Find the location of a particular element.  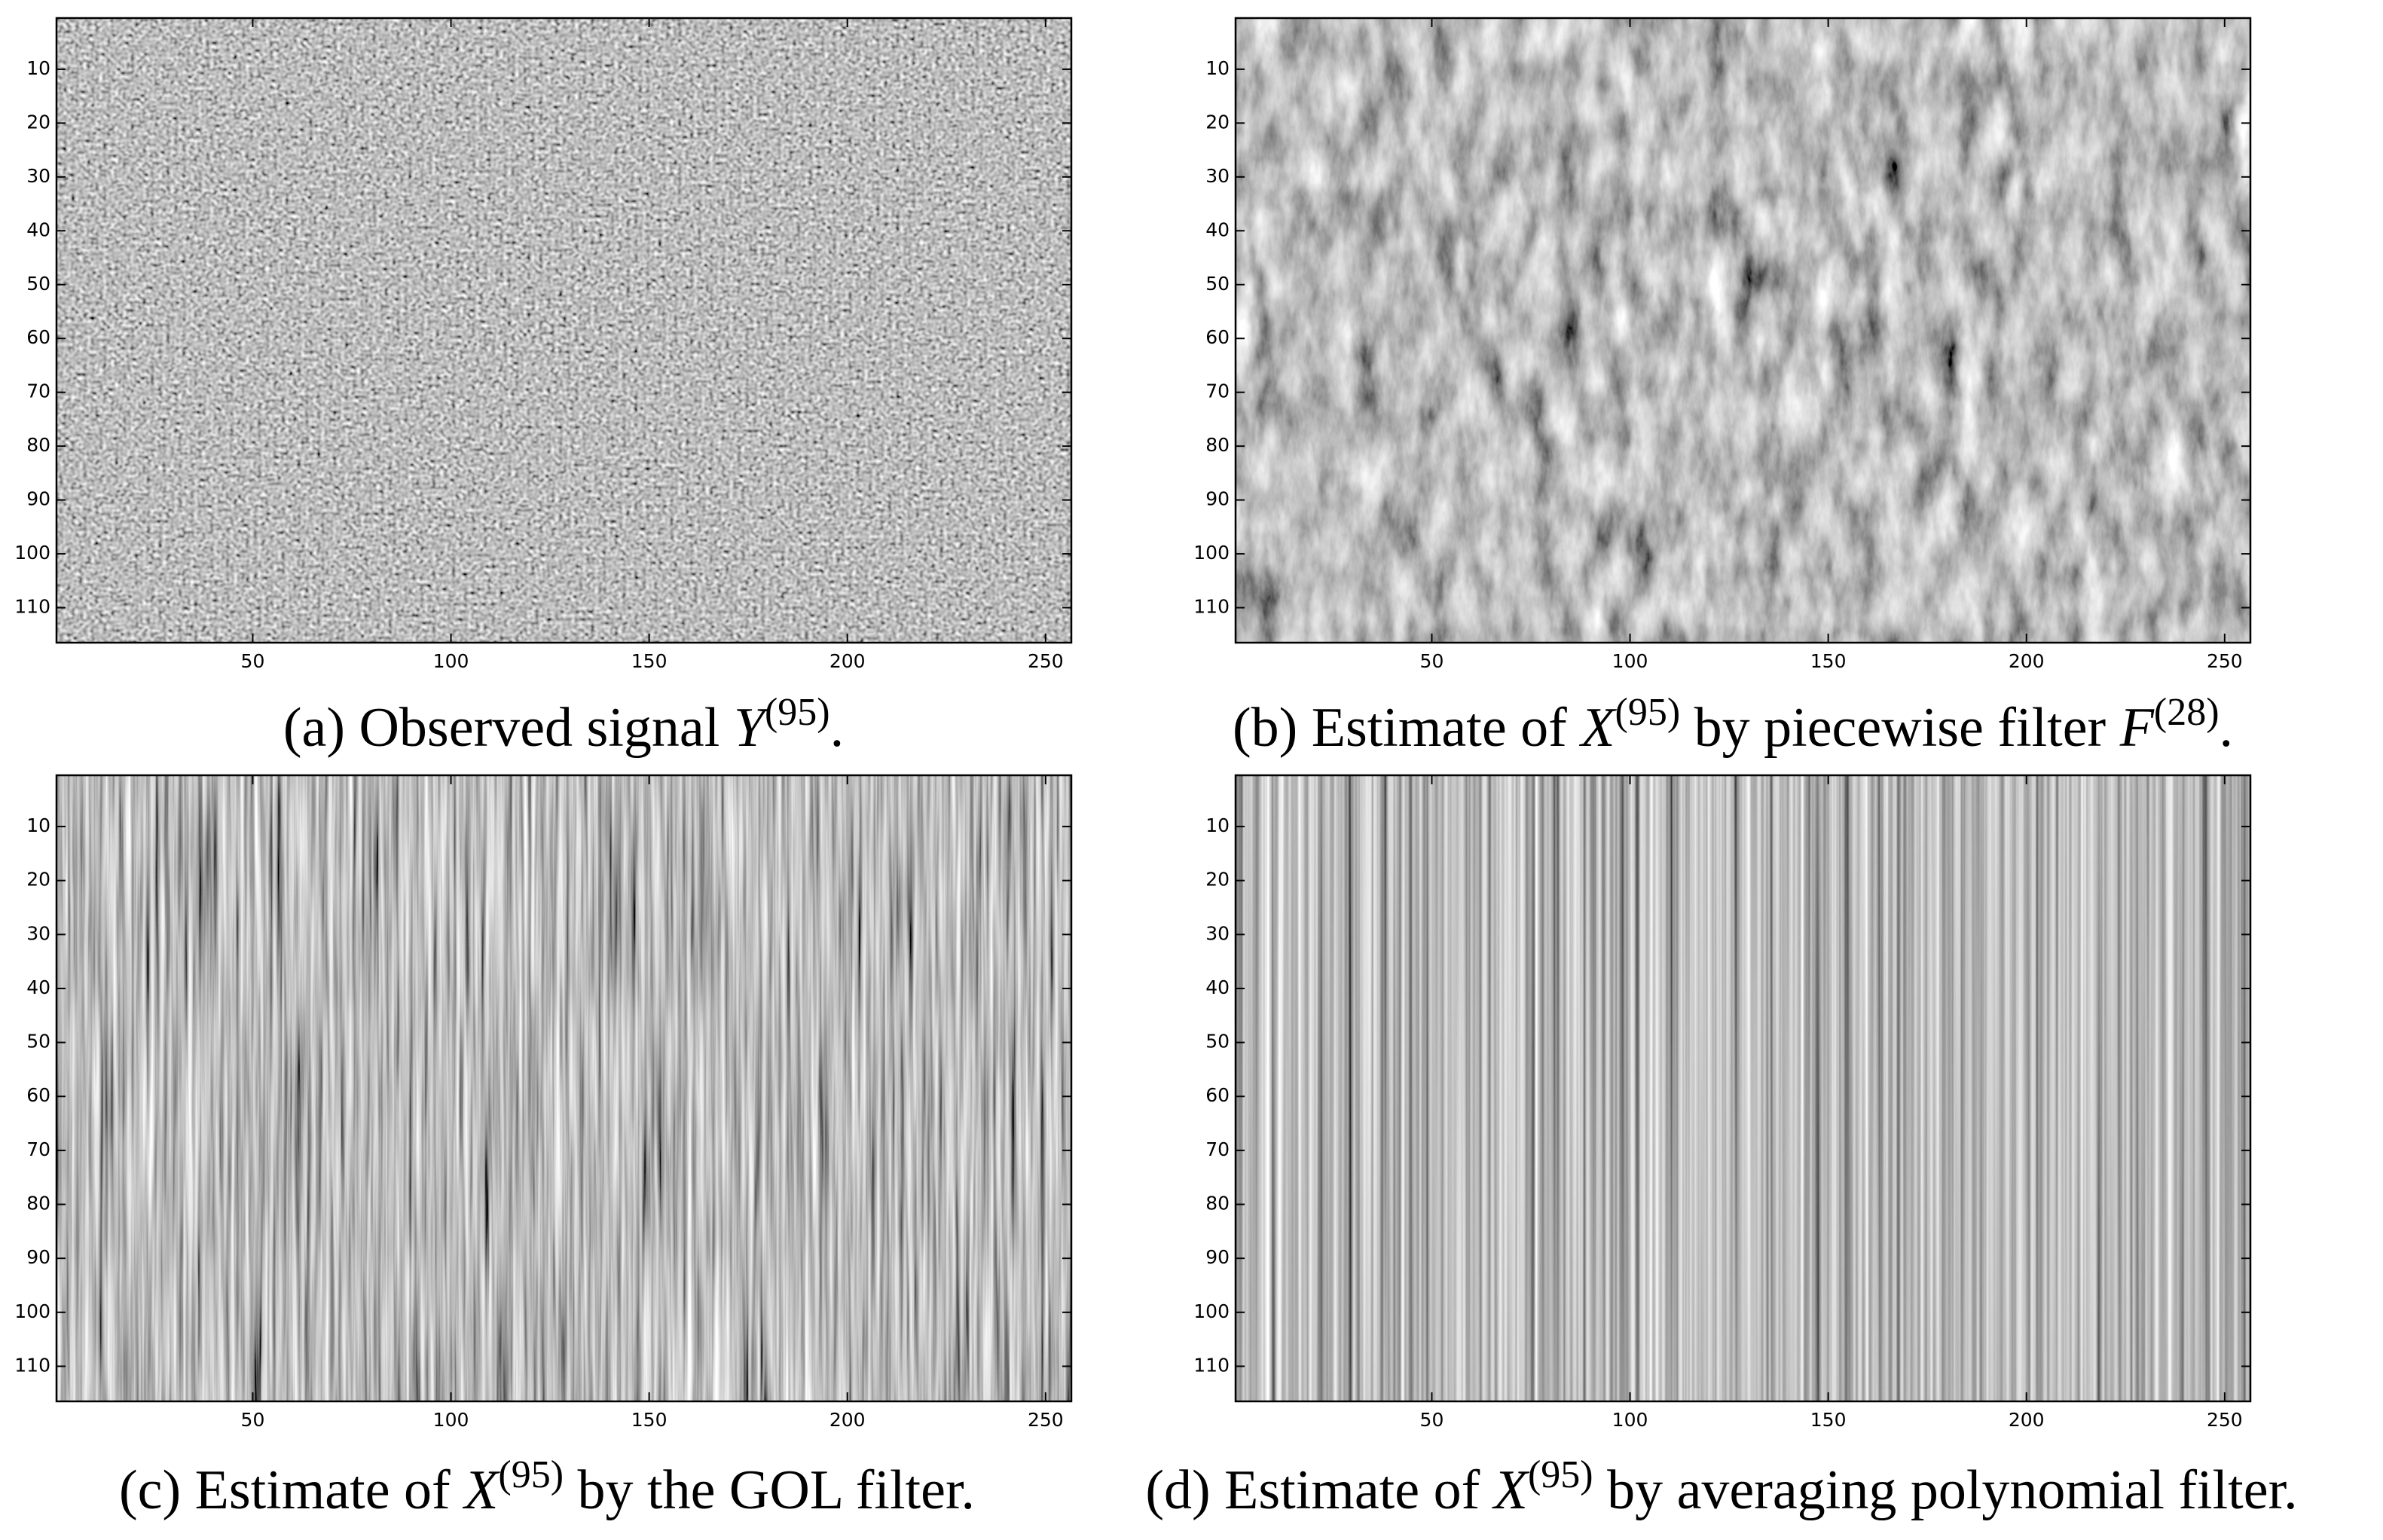

caption-part: (c) Estimate of is located at coordinates (291, 1490).